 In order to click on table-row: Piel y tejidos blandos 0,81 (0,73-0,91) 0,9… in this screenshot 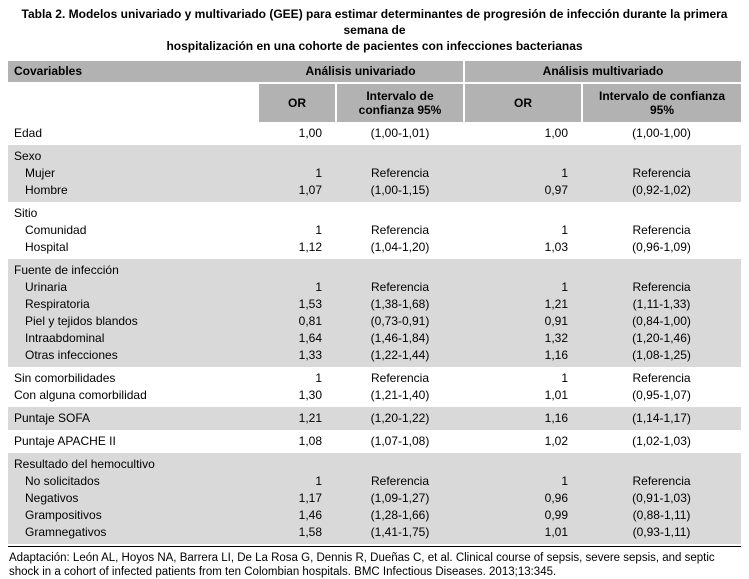, I will do `click(375, 321)`.